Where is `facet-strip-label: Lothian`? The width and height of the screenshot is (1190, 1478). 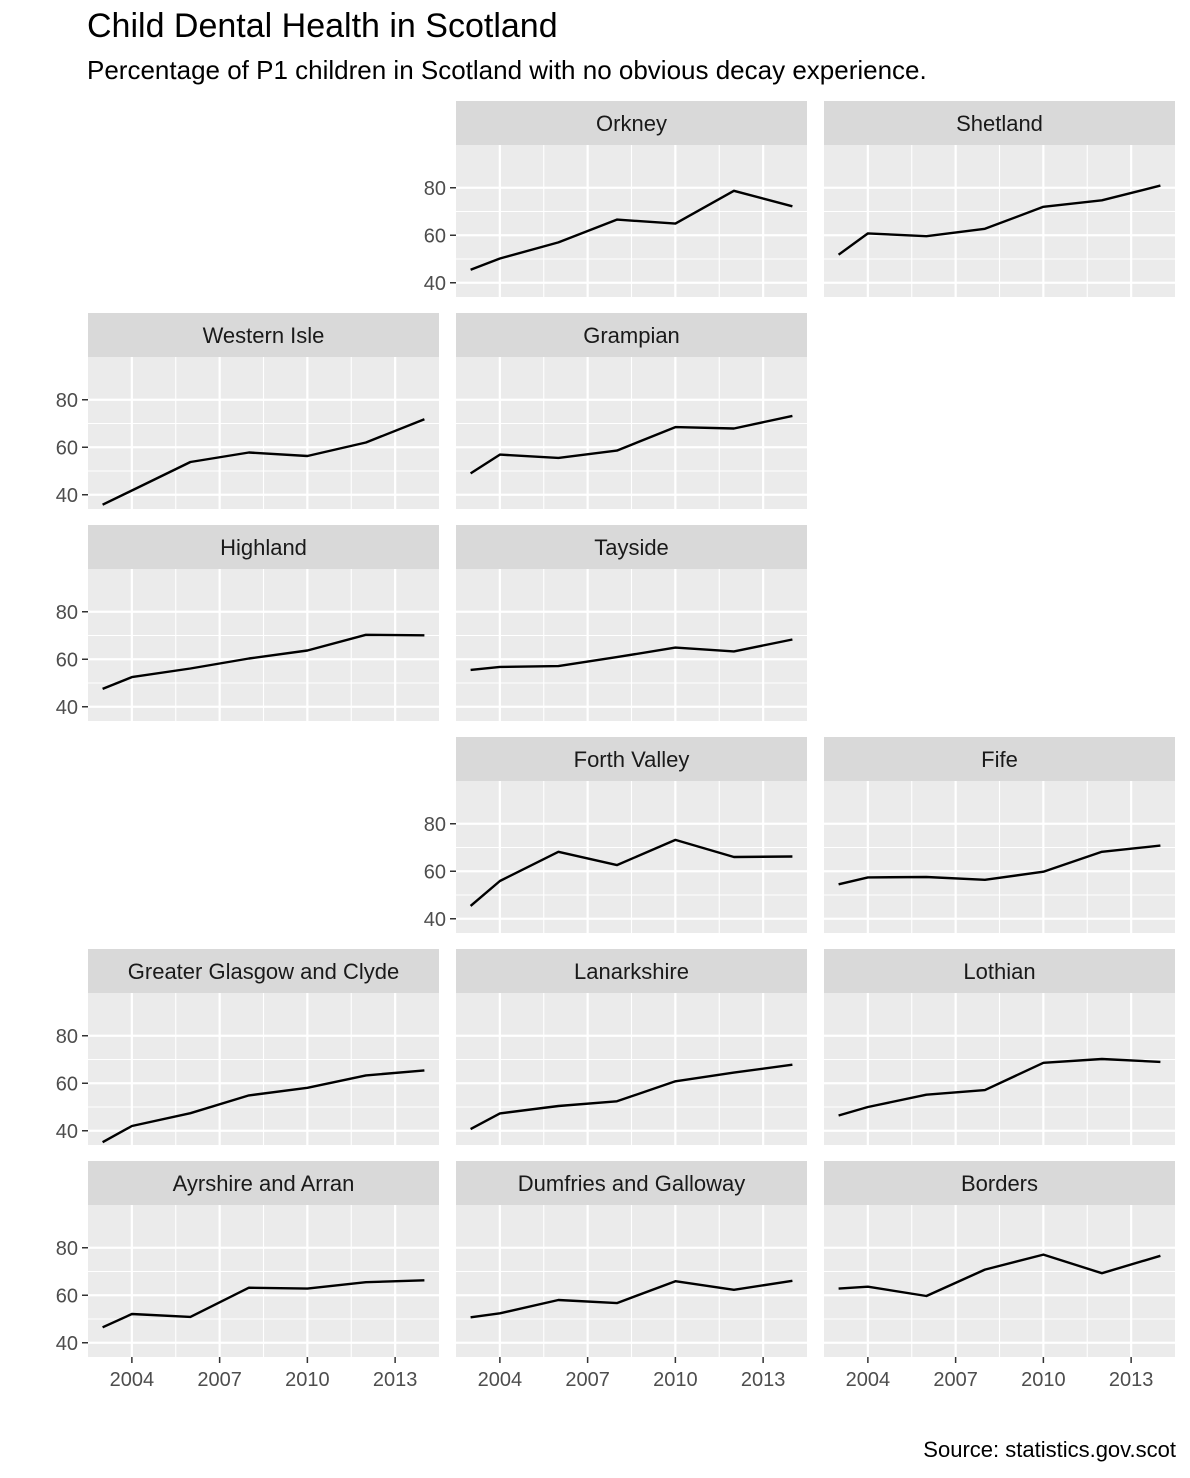
facet-strip-label: Lothian is located at coordinates (999, 971).